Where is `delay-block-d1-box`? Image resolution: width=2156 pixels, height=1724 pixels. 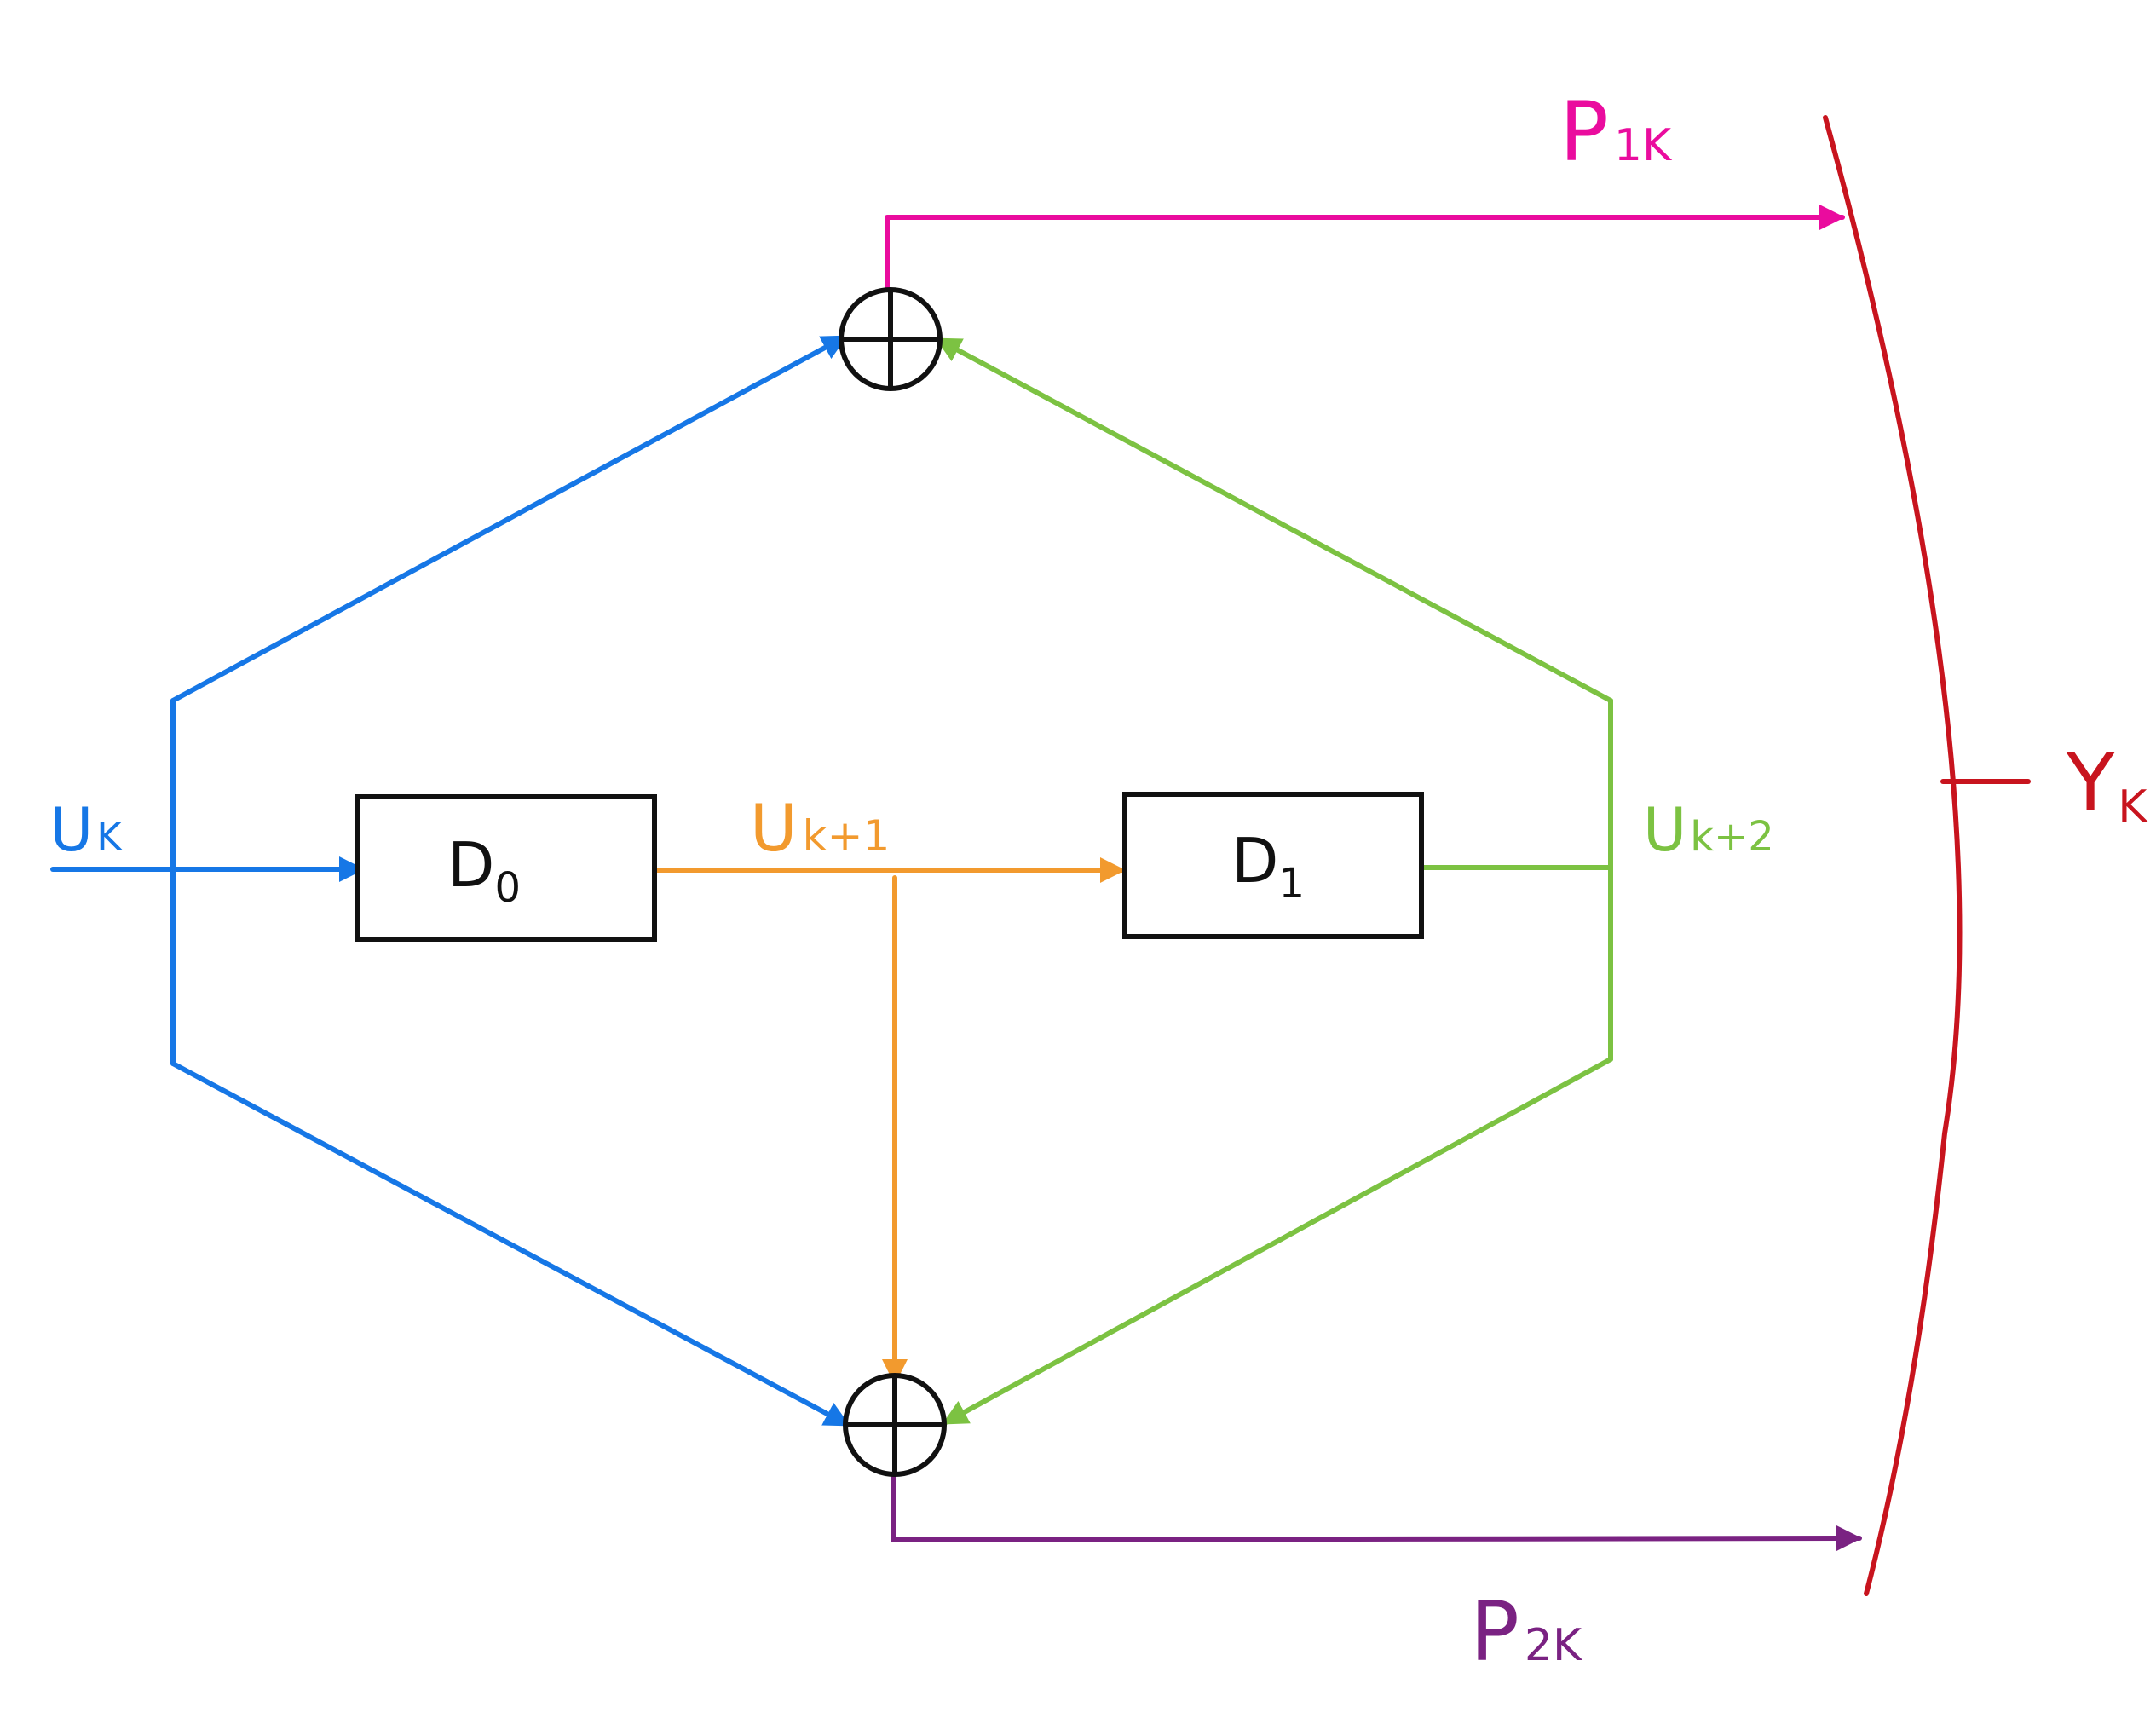 delay-block-d1-box is located at coordinates (1273, 866).